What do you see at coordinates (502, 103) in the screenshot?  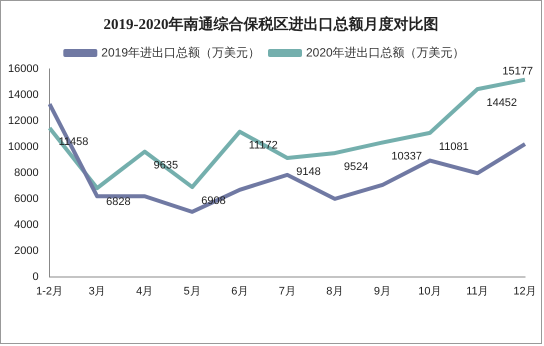 I see `data-label: 14452` at bounding box center [502, 103].